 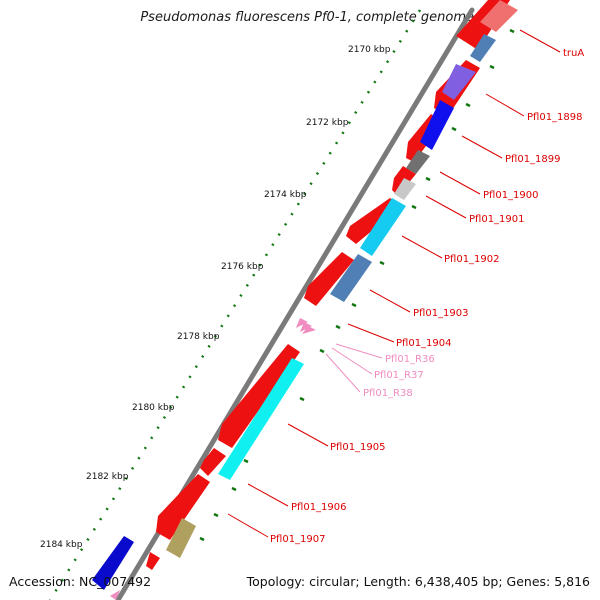 I want to click on block-blue, so click(x=437, y=125).